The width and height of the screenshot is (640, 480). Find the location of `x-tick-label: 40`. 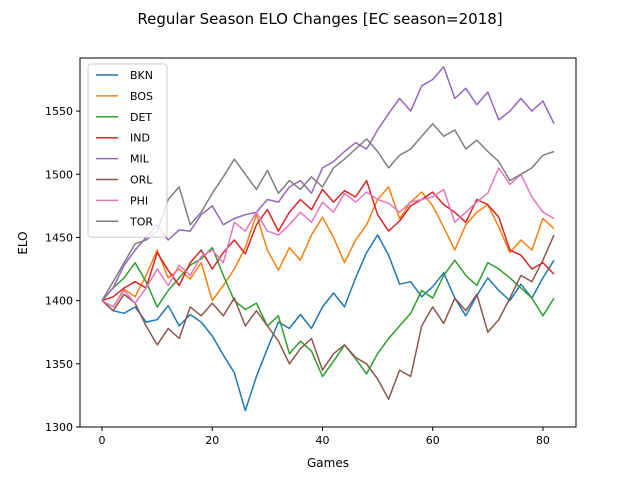

x-tick-label: 40 is located at coordinates (322, 440).